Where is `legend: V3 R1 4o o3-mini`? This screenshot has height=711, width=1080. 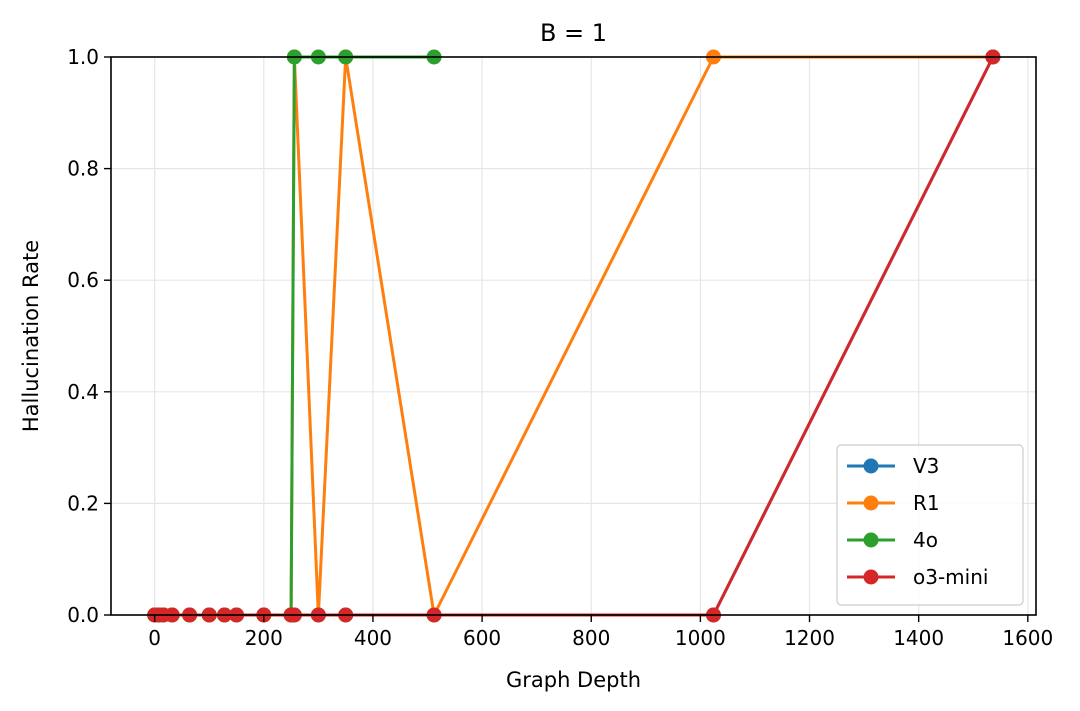 legend: V3 R1 4o o3-mini is located at coordinates (930, 525).